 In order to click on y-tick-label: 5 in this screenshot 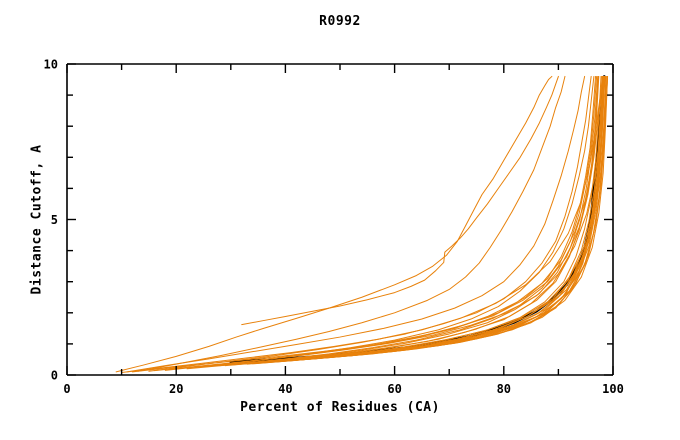, I will do `click(54, 220)`.